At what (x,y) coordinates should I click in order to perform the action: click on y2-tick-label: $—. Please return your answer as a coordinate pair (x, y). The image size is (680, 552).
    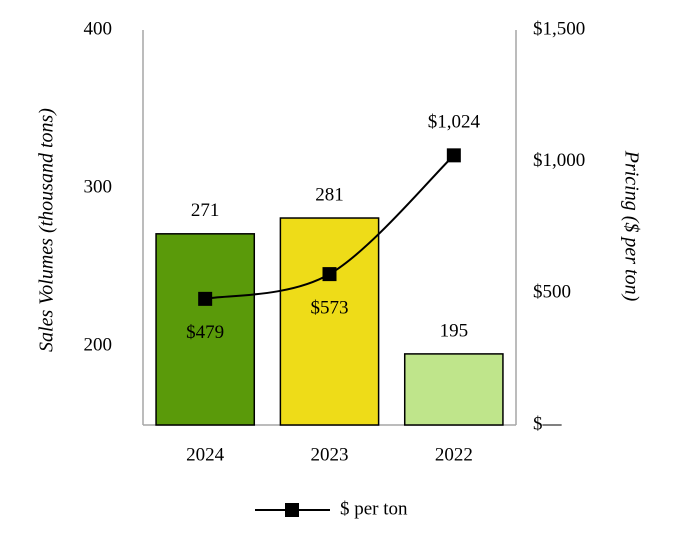
    Looking at the image, I should click on (548, 423).